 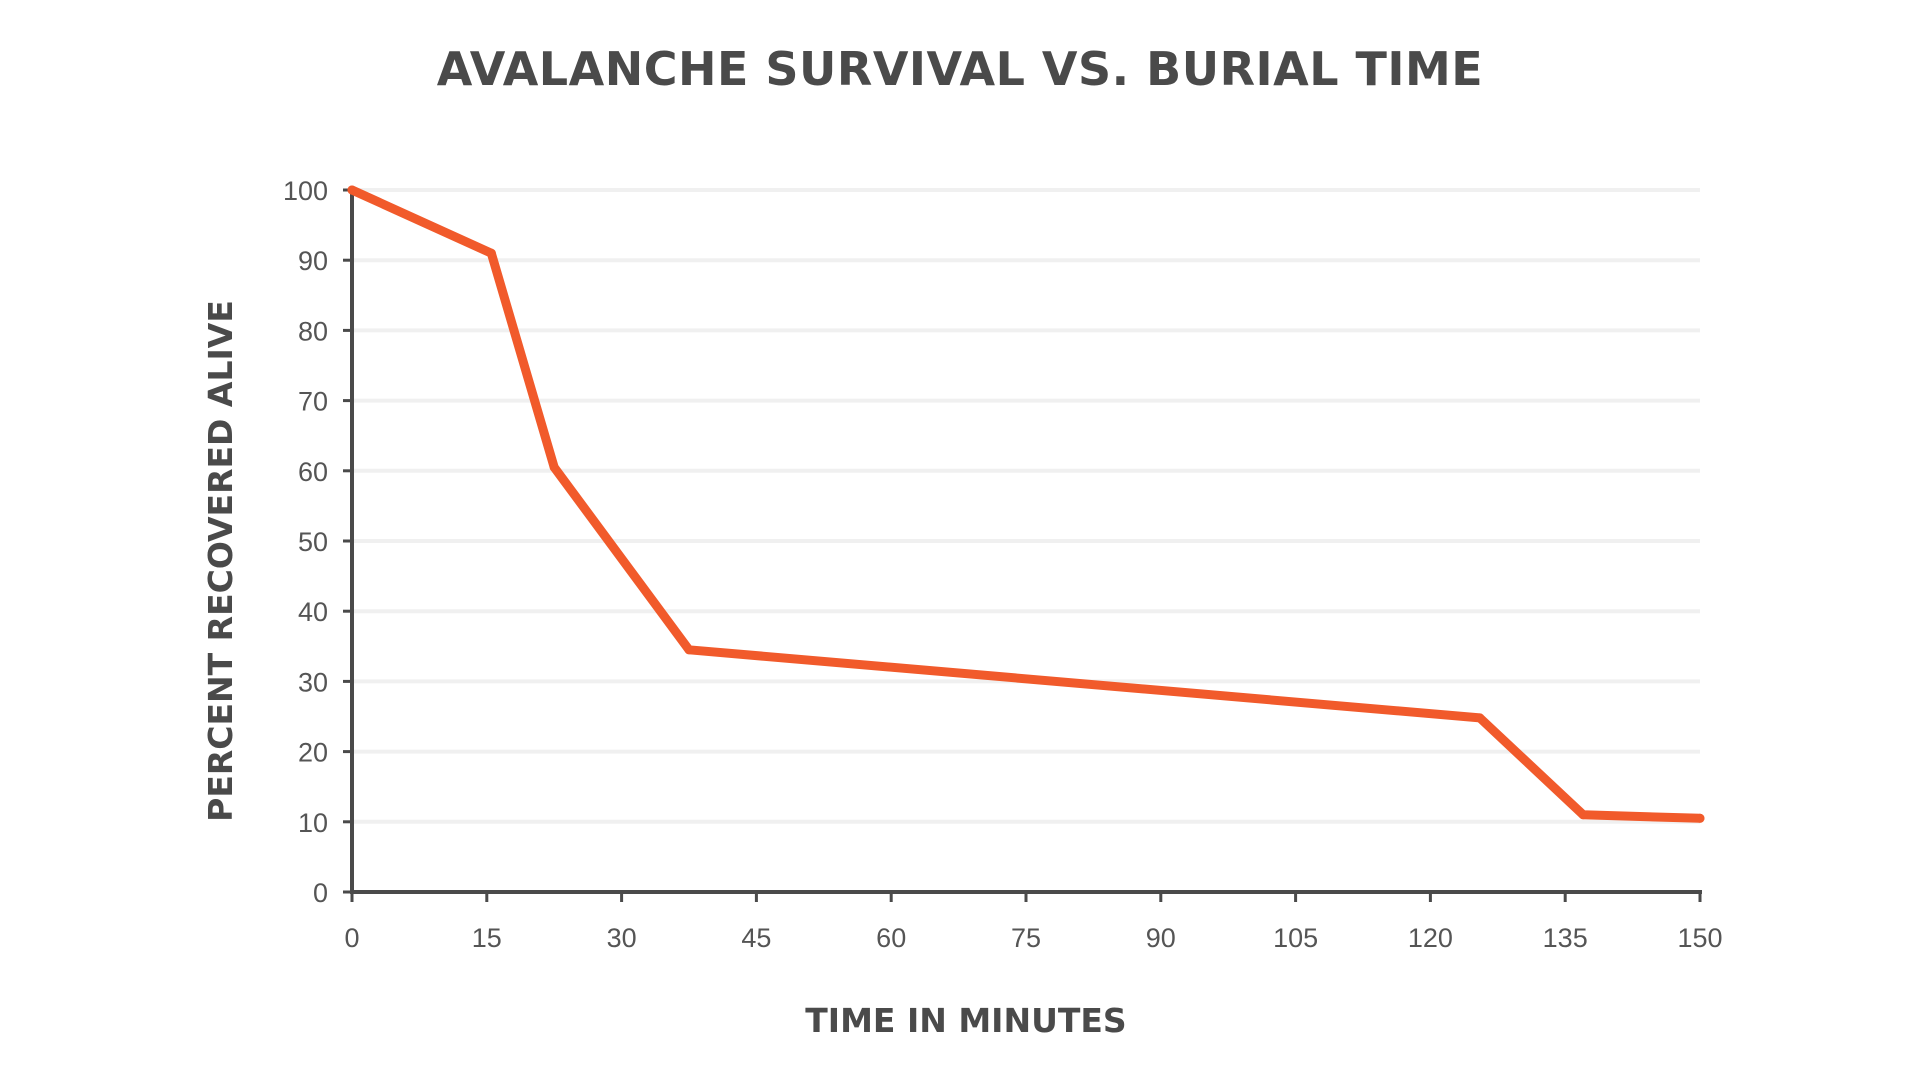 I want to click on x-tick-label-30: 30, so click(x=622, y=938).